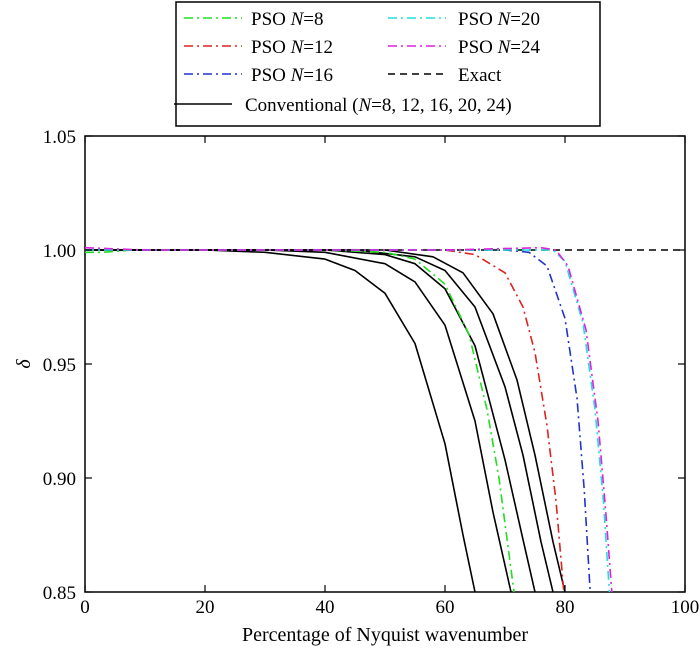  What do you see at coordinates (325, 607) in the screenshot?
I see `x-tick-label: 40` at bounding box center [325, 607].